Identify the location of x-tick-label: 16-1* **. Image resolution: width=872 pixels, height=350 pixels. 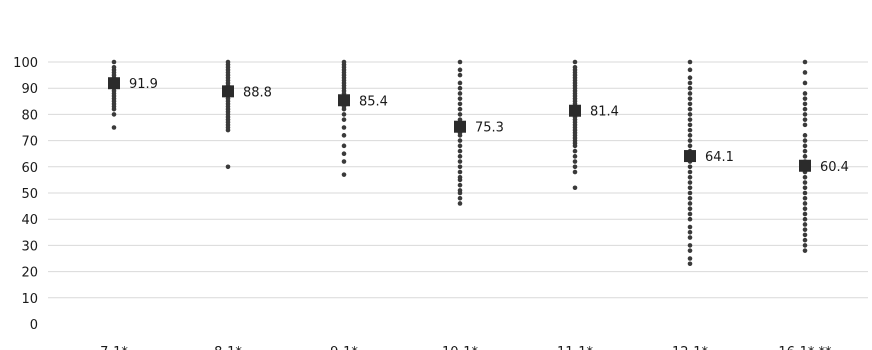
(805, 347).